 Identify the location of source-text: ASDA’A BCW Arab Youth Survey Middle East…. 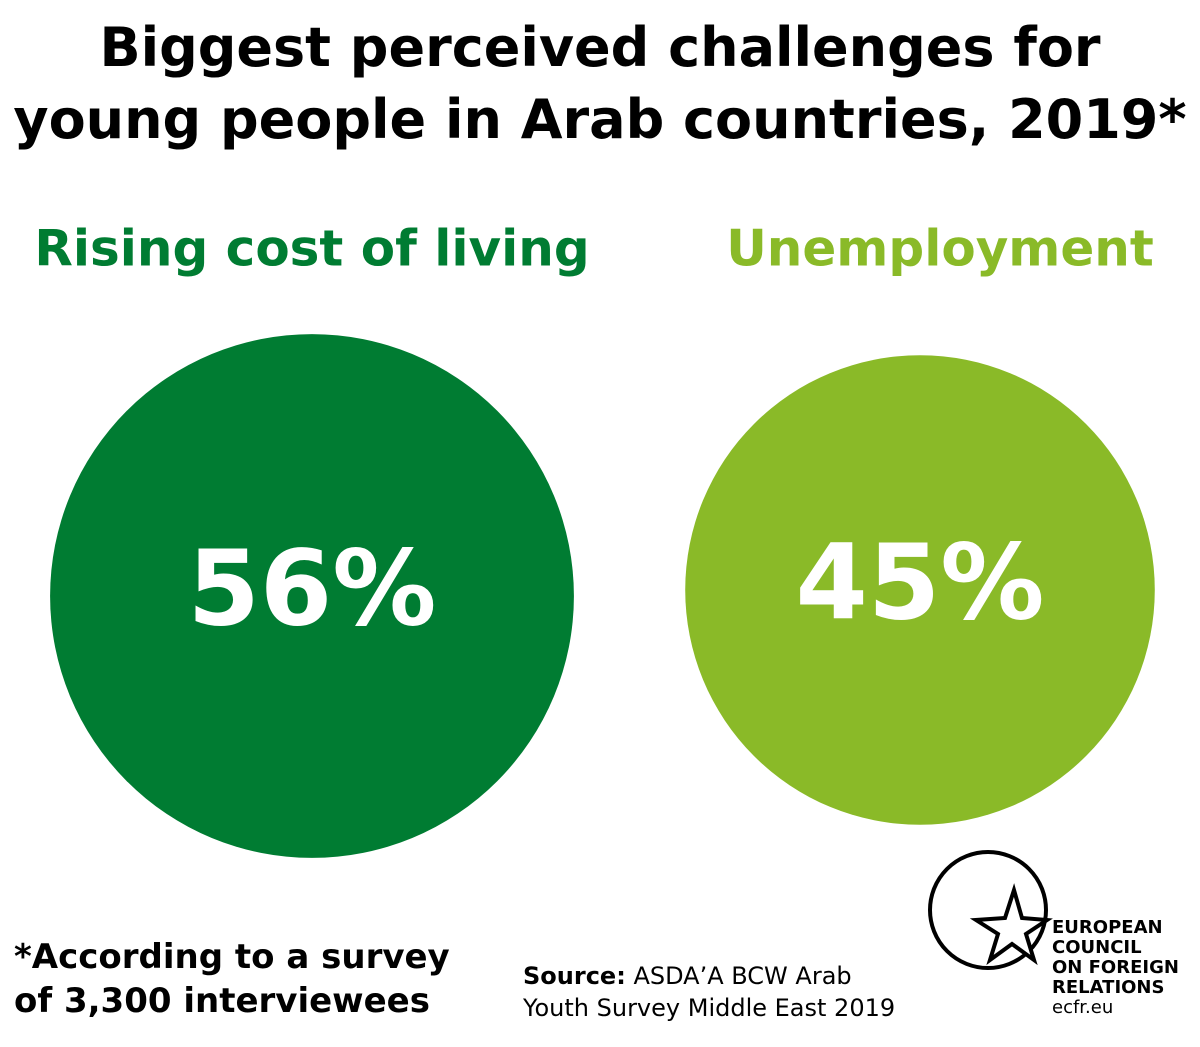
(709, 992).